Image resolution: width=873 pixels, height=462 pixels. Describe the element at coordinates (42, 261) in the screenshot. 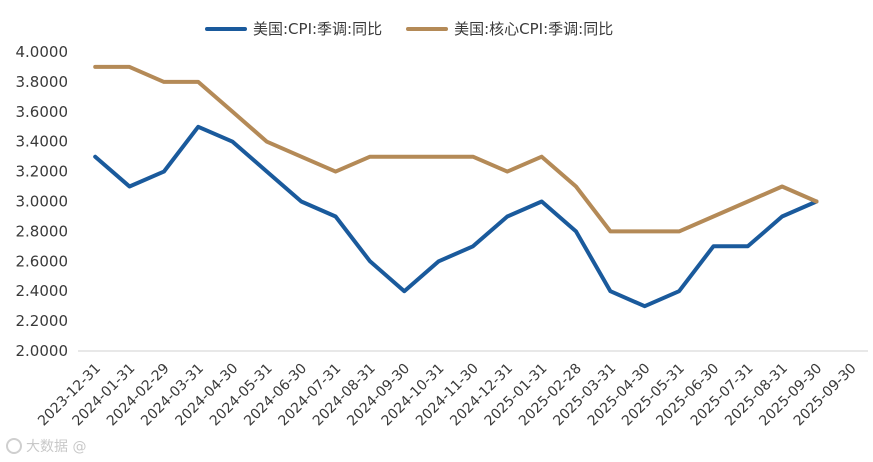

I see `y-tick-label: 2.6000` at that location.